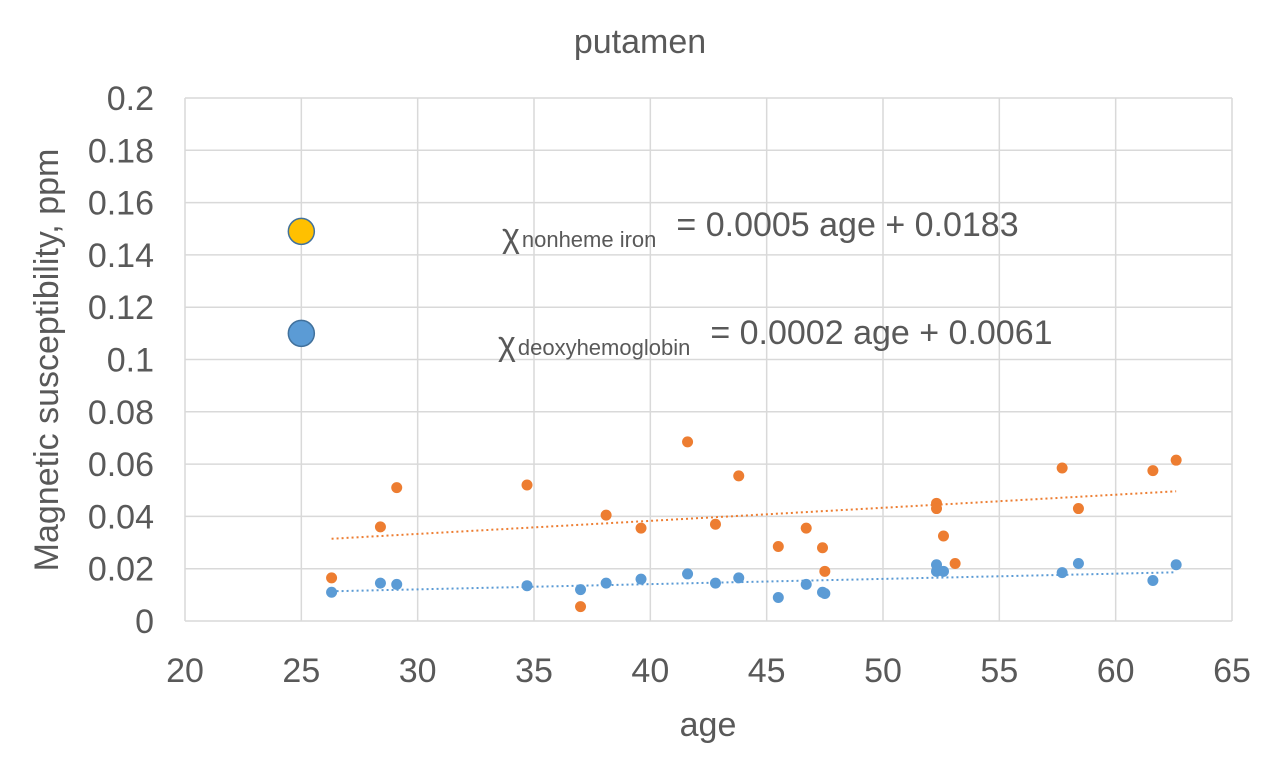 The width and height of the screenshot is (1279, 772). I want to click on y-tick-label: 0.2, so click(130, 99).